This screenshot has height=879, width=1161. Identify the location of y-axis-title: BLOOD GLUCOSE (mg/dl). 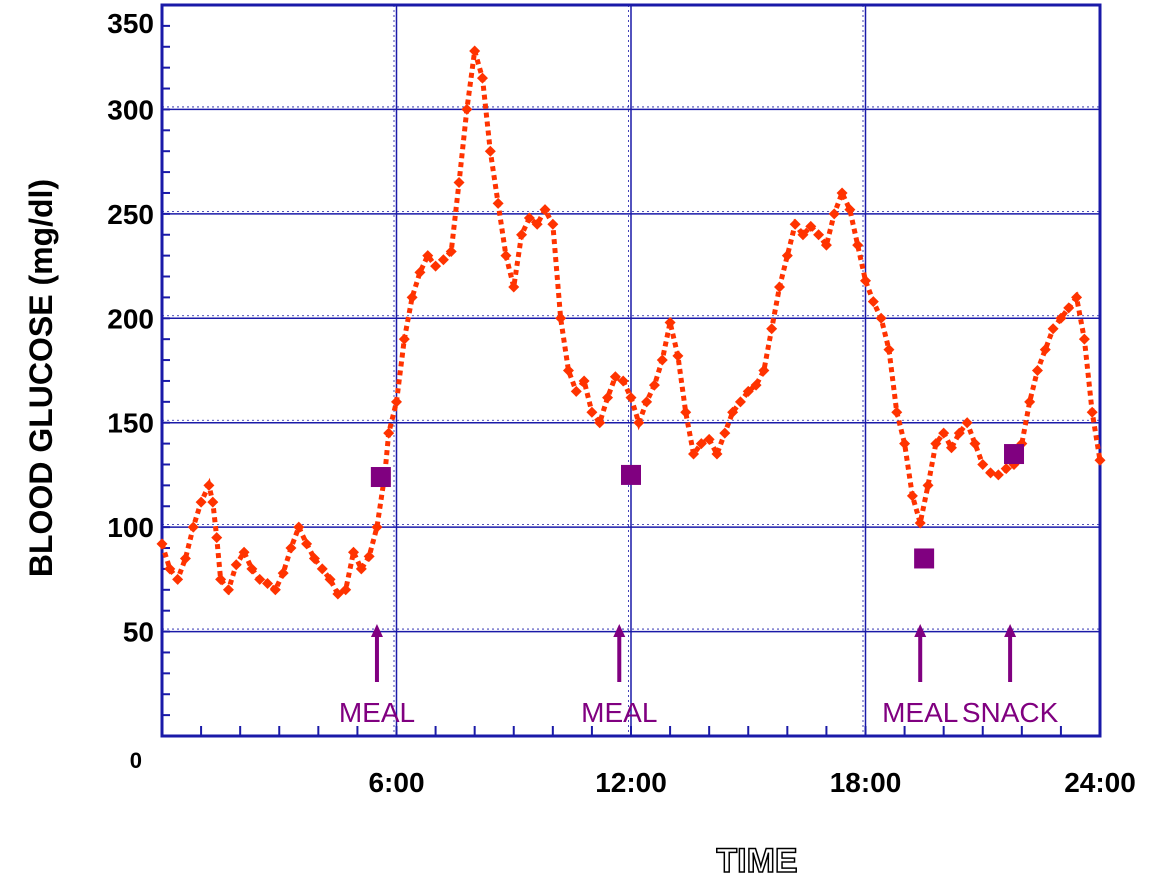
(41, 378).